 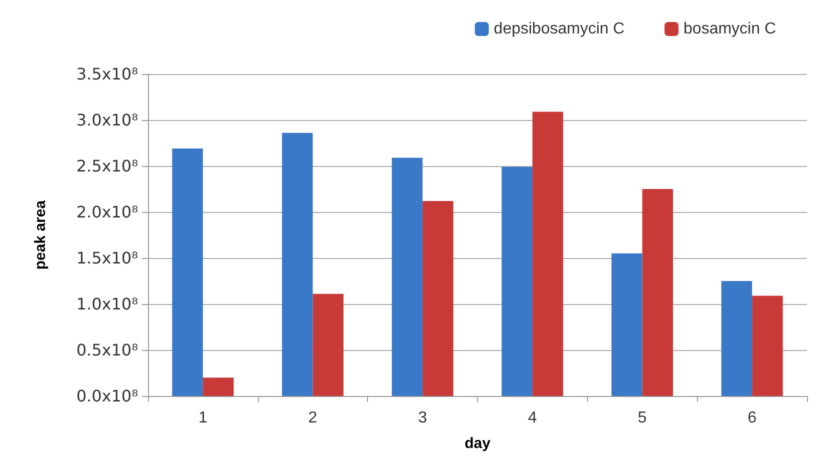 What do you see at coordinates (107, 120) in the screenshot?
I see `y-tick-label: 3.0x10⁸` at bounding box center [107, 120].